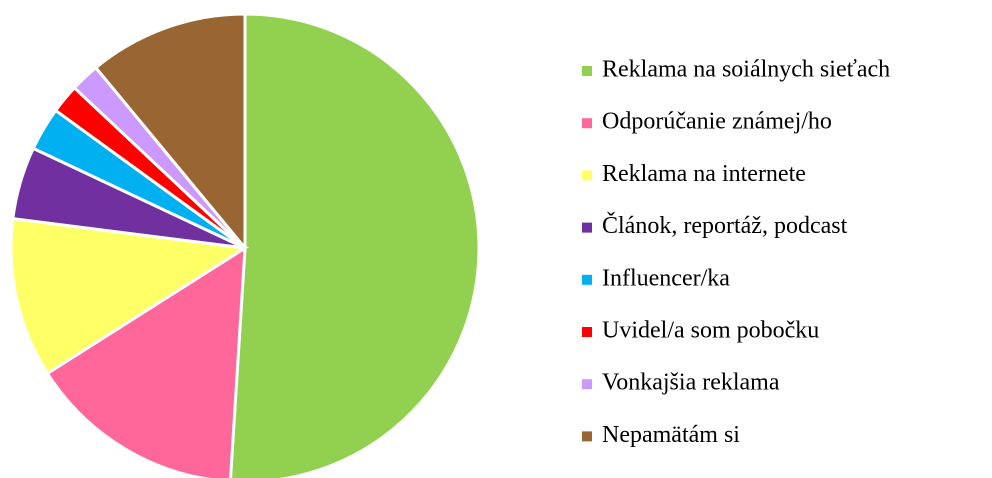 The width and height of the screenshot is (992, 478). Describe the element at coordinates (725, 225) in the screenshot. I see `legend-label: Článok, reportáž, podcast` at that location.